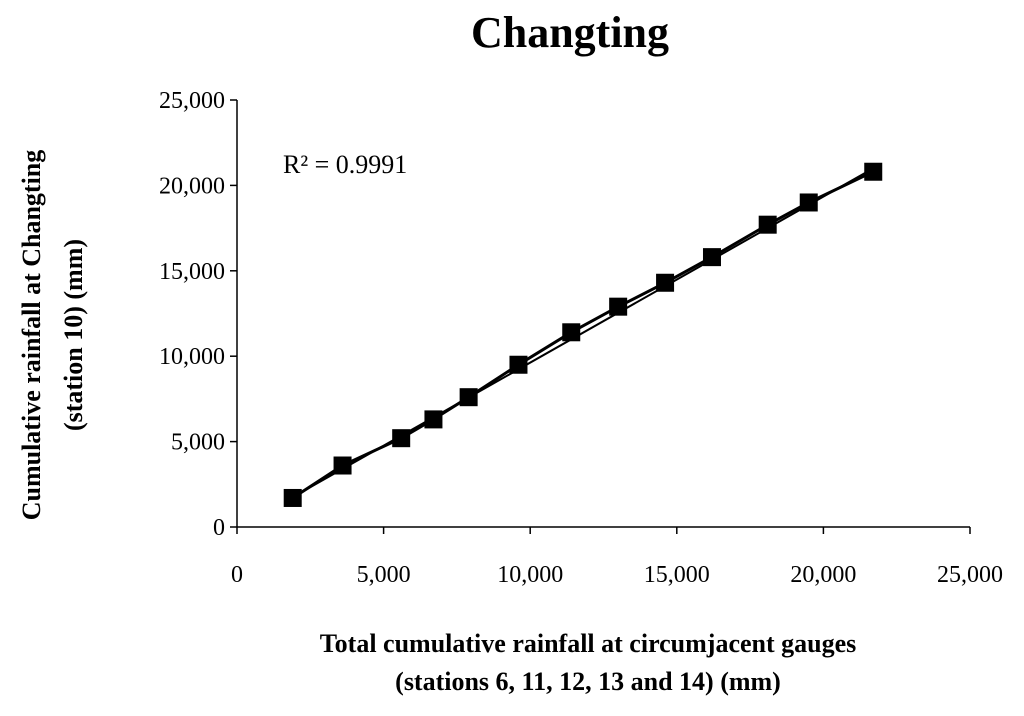 This screenshot has height=716, width=1024. What do you see at coordinates (198, 443) in the screenshot?
I see `y-tick-label: 5,000` at bounding box center [198, 443].